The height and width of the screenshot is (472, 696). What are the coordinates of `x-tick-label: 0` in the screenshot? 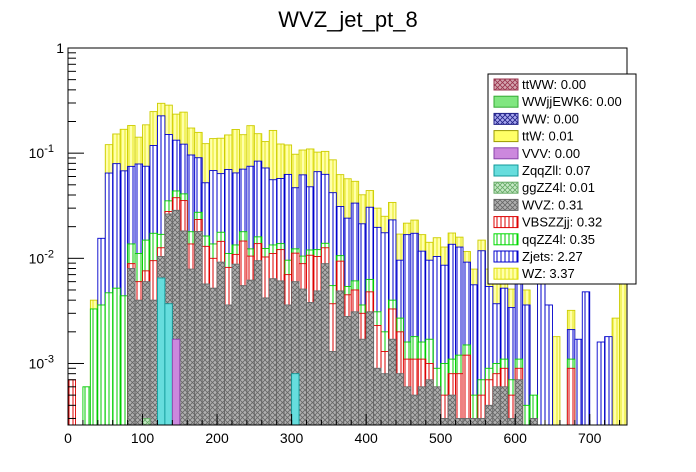 It's located at (68, 438).